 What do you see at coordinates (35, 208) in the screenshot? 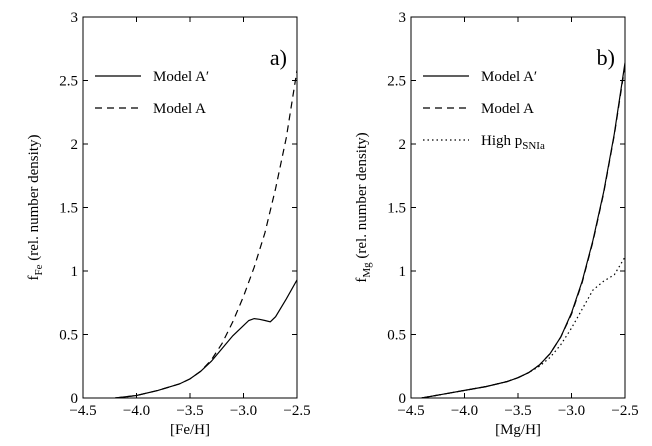
I see `y-axis-title: fFe (rel. number density)` at bounding box center [35, 208].